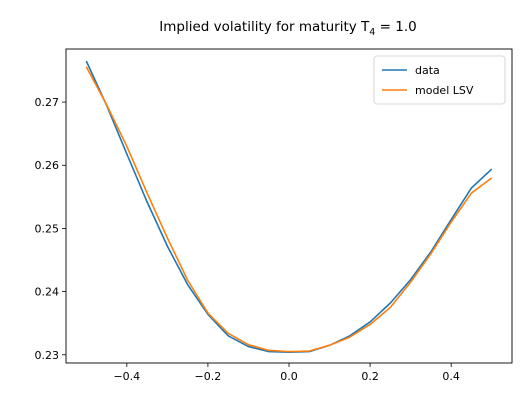  Describe the element at coordinates (370, 376) in the screenshot. I see `x-tick-label: 0.2` at that location.